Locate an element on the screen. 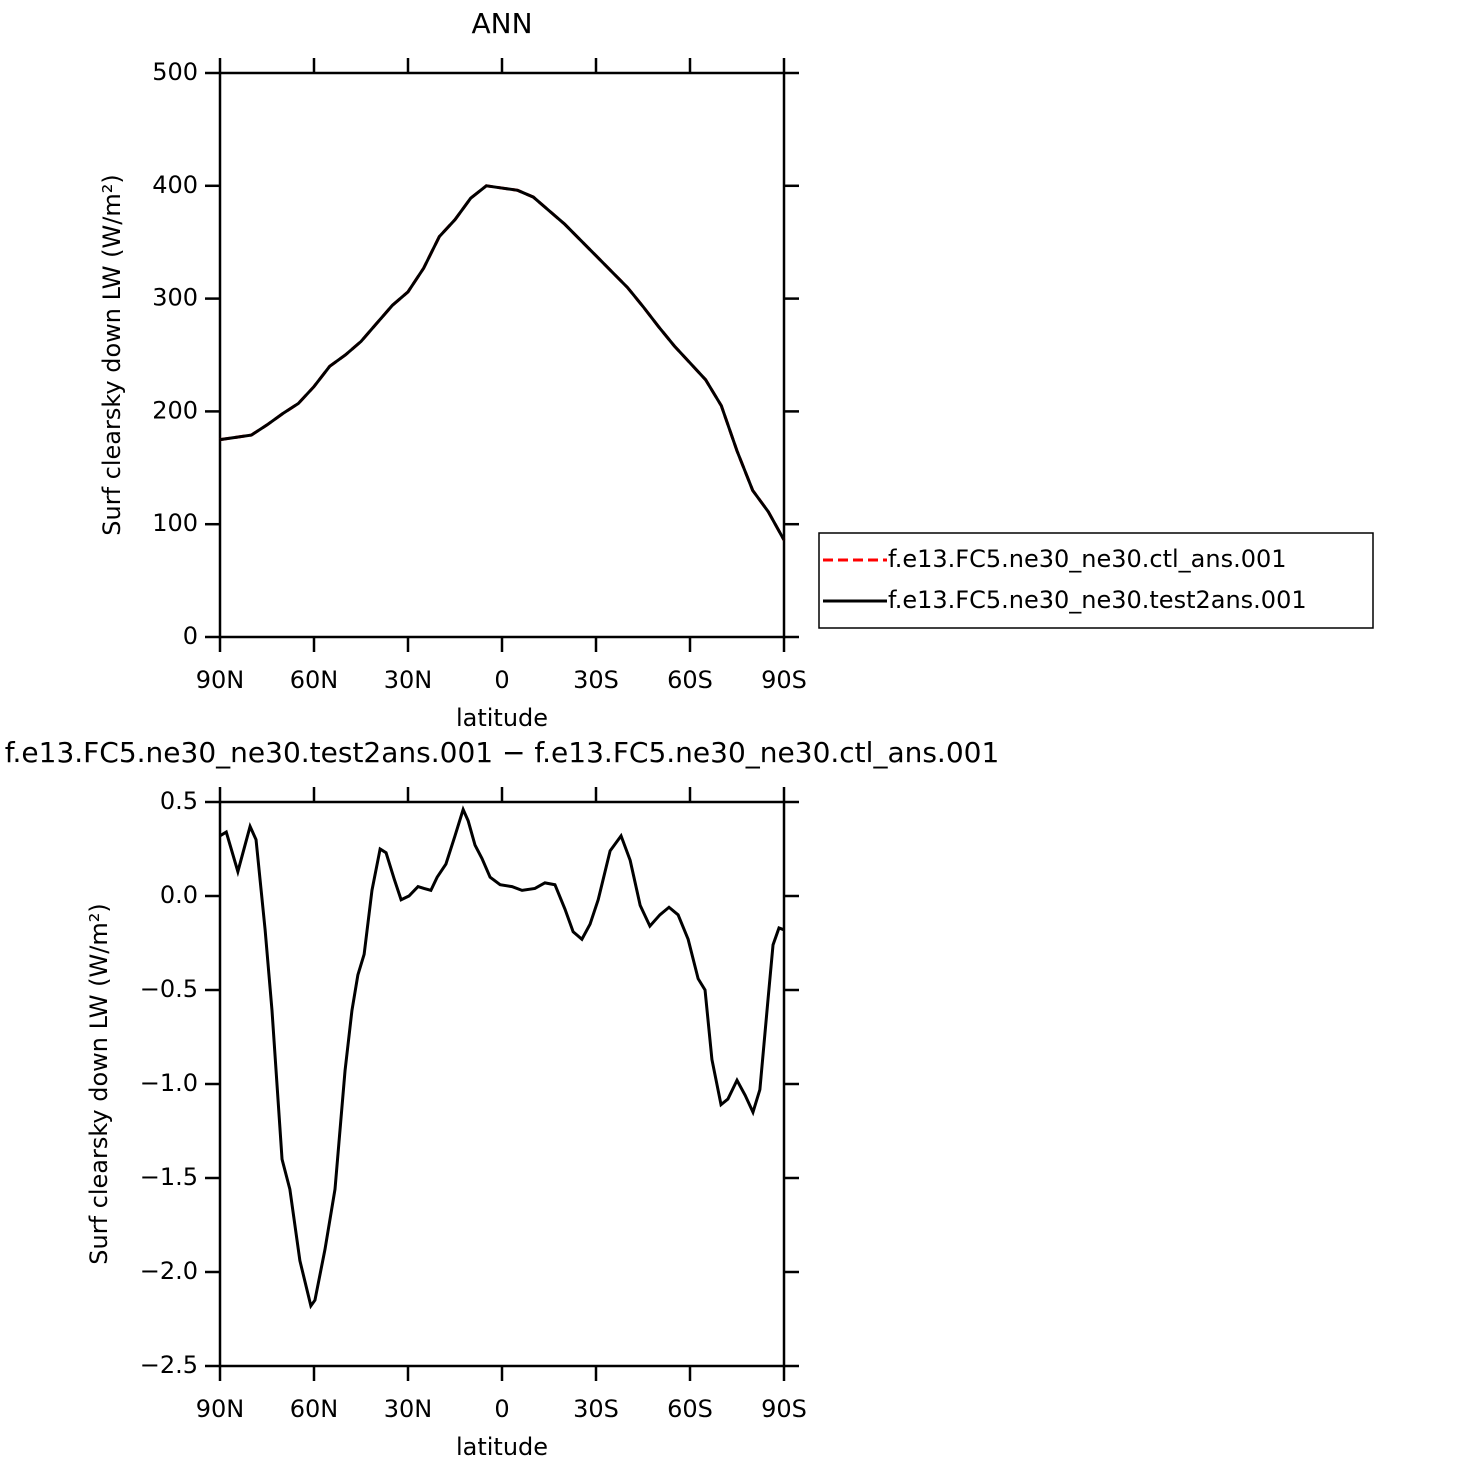 The width and height of the screenshot is (1469, 1469). y-tick-label: 200 is located at coordinates (175, 410).